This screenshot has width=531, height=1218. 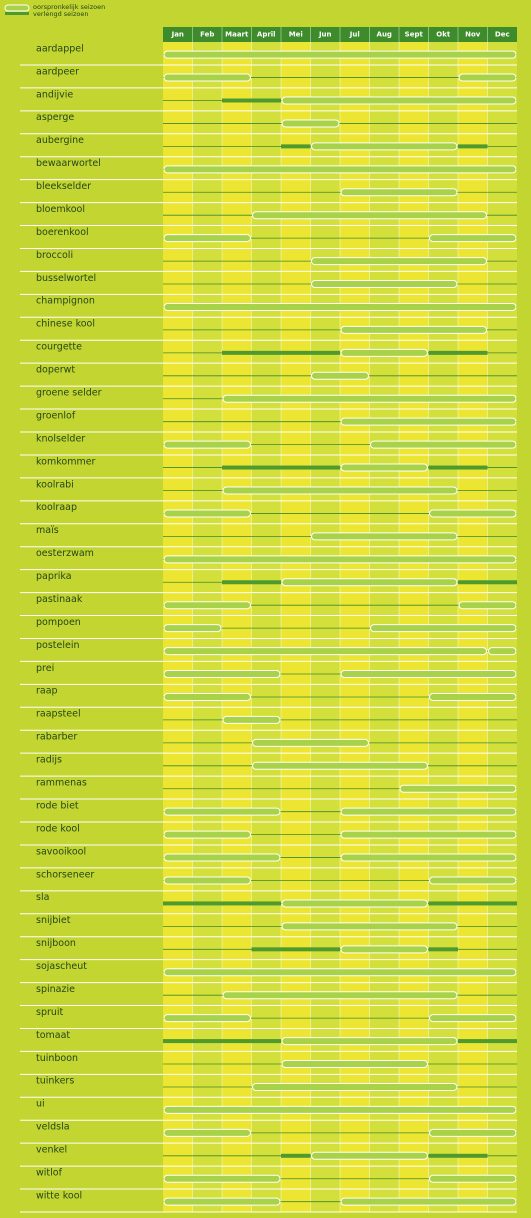 I want to click on vegetable-name: tomaat, so click(x=53, y=1035).